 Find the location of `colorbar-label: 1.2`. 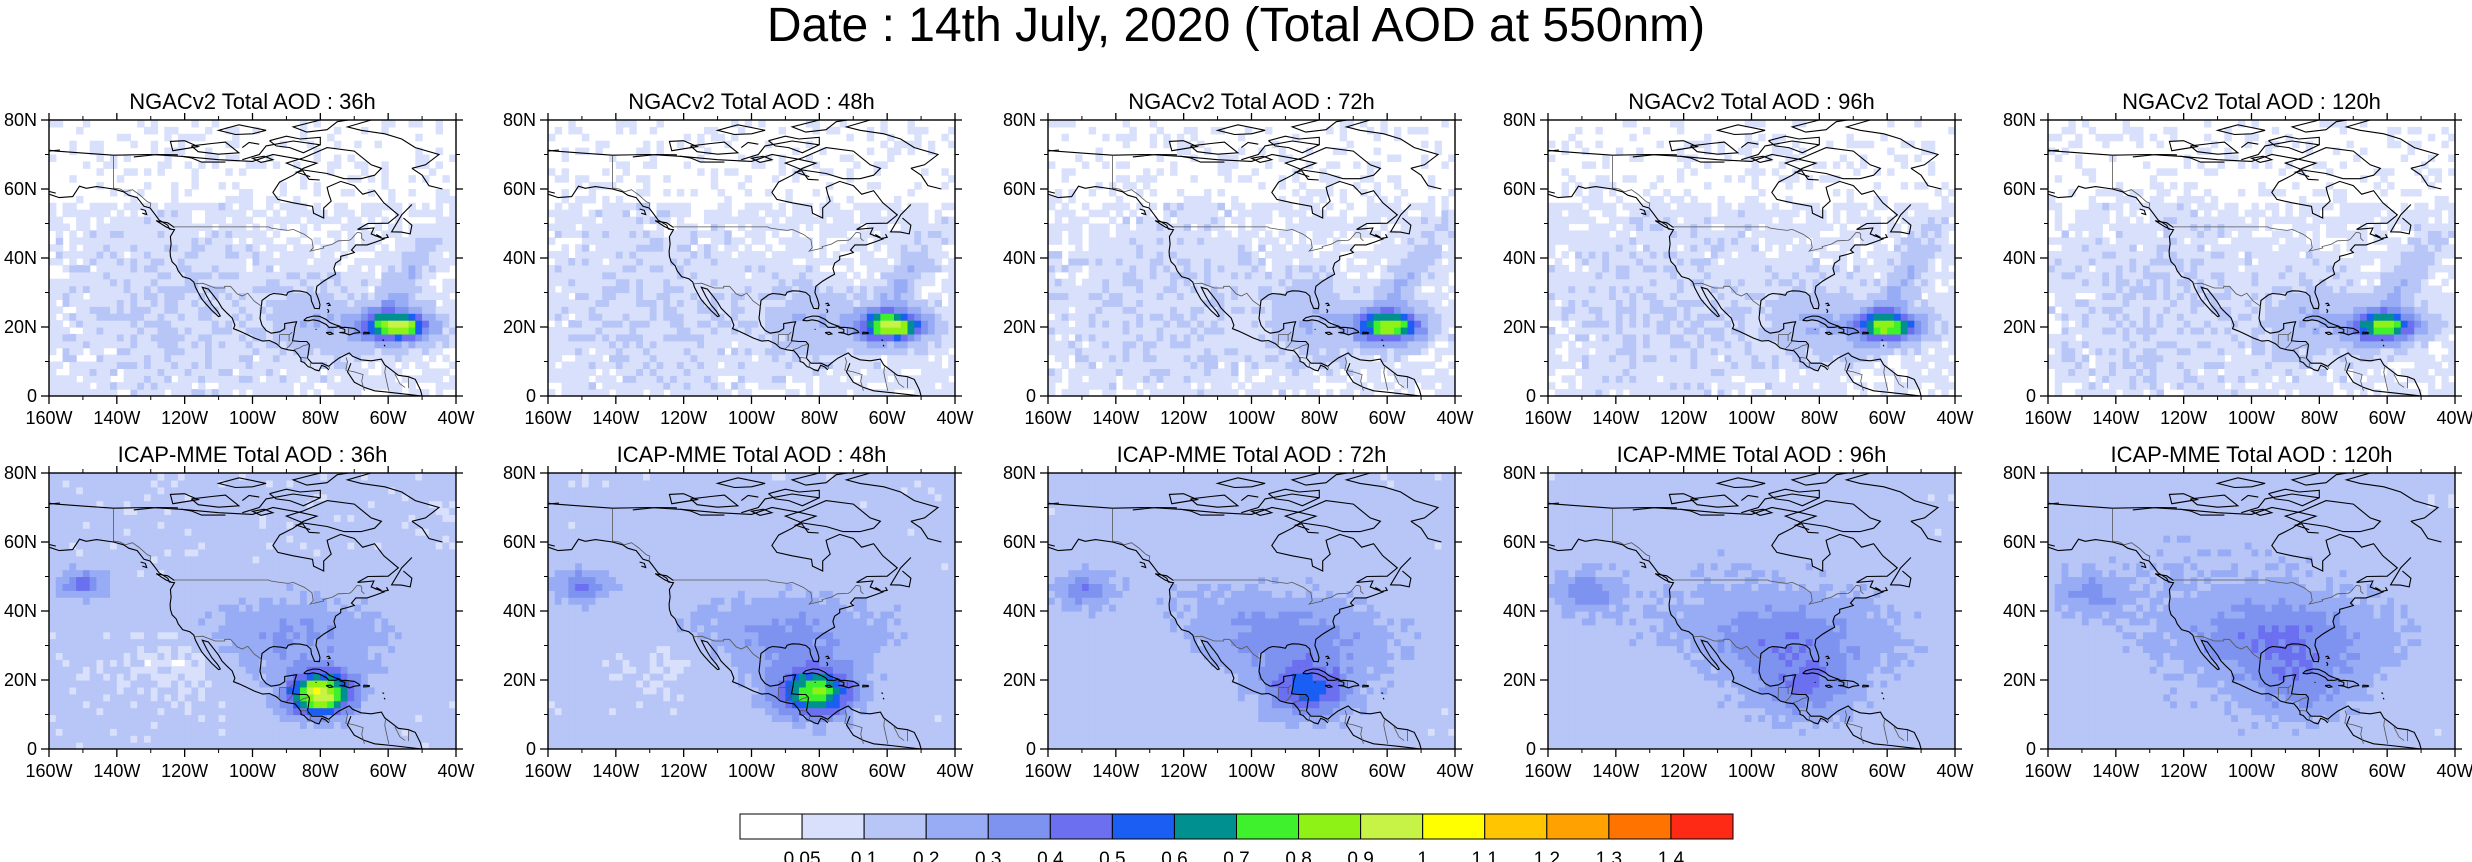

colorbar-label: 1.2 is located at coordinates (1547, 855).